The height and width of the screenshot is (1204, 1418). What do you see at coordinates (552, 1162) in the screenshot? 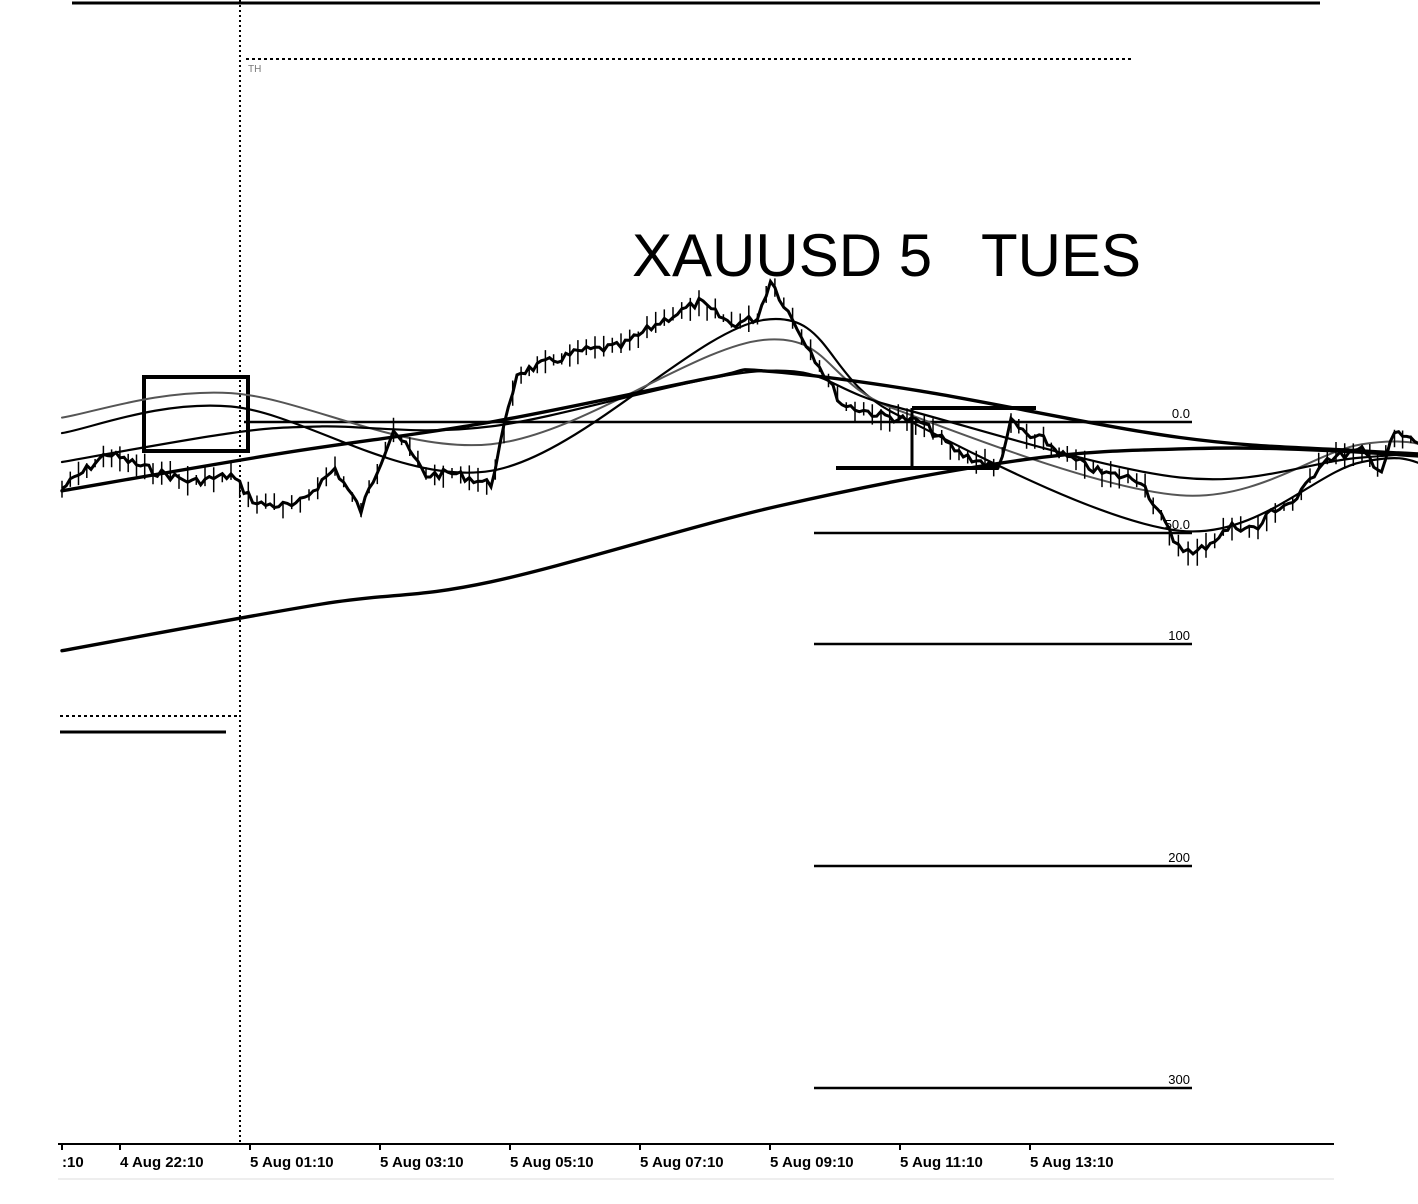
I see `x-tick-label: 5 Aug 05:10` at bounding box center [552, 1162].